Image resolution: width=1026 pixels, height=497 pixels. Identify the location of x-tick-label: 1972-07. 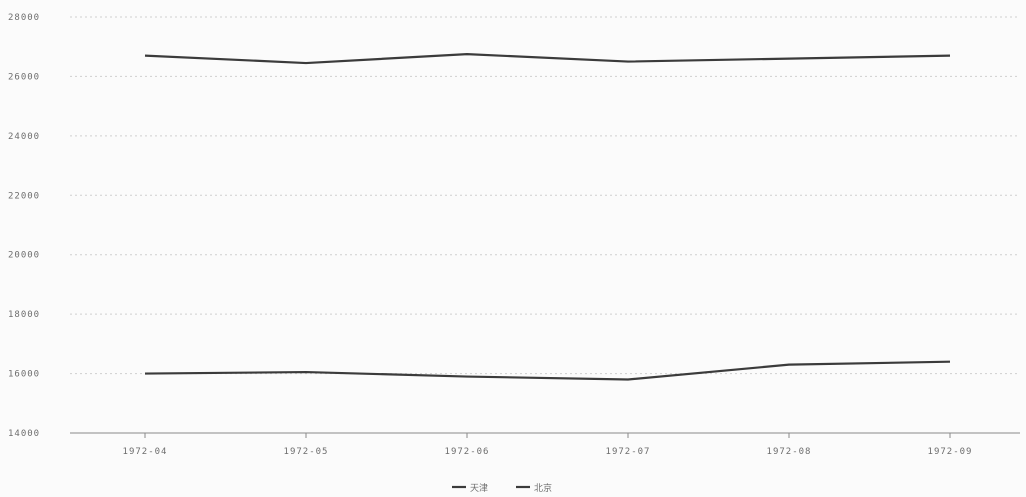
(628, 452).